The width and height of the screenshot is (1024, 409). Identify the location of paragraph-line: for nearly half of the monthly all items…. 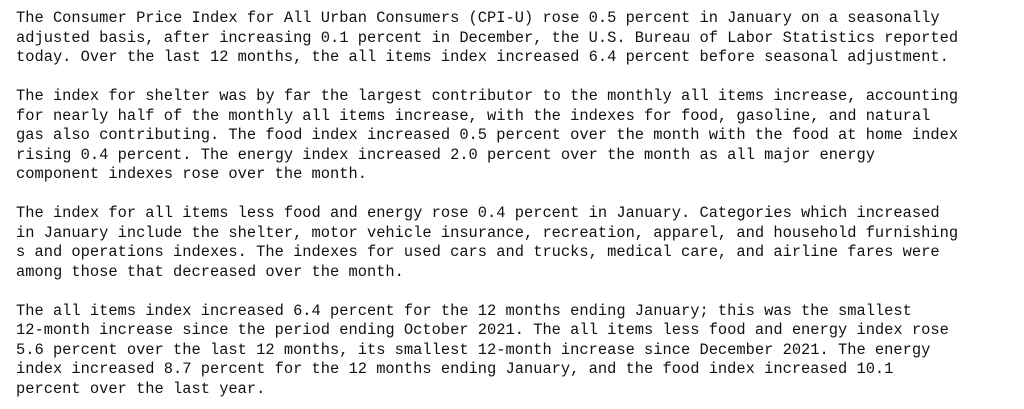
(473, 115).